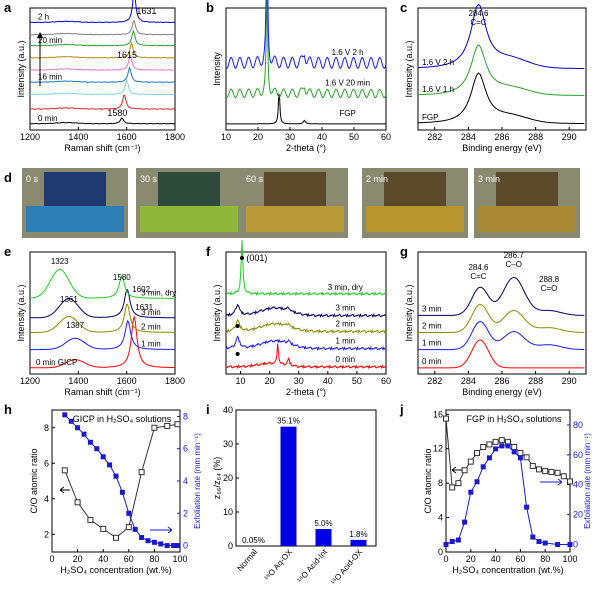  What do you see at coordinates (65, 490) in the screenshot?
I see `panel-h-axis-arrow` at bounding box center [65, 490].